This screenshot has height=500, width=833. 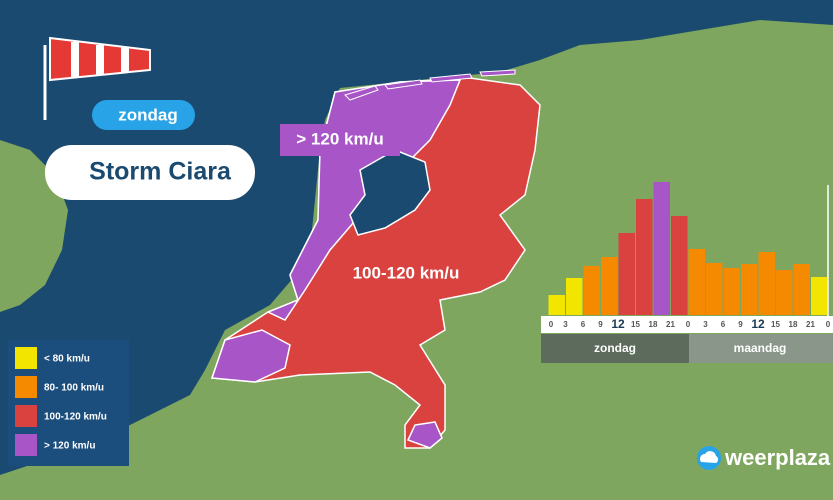 What do you see at coordinates (74, 388) in the screenshot?
I see `legend-label: 80- 100 km/u` at bounding box center [74, 388].